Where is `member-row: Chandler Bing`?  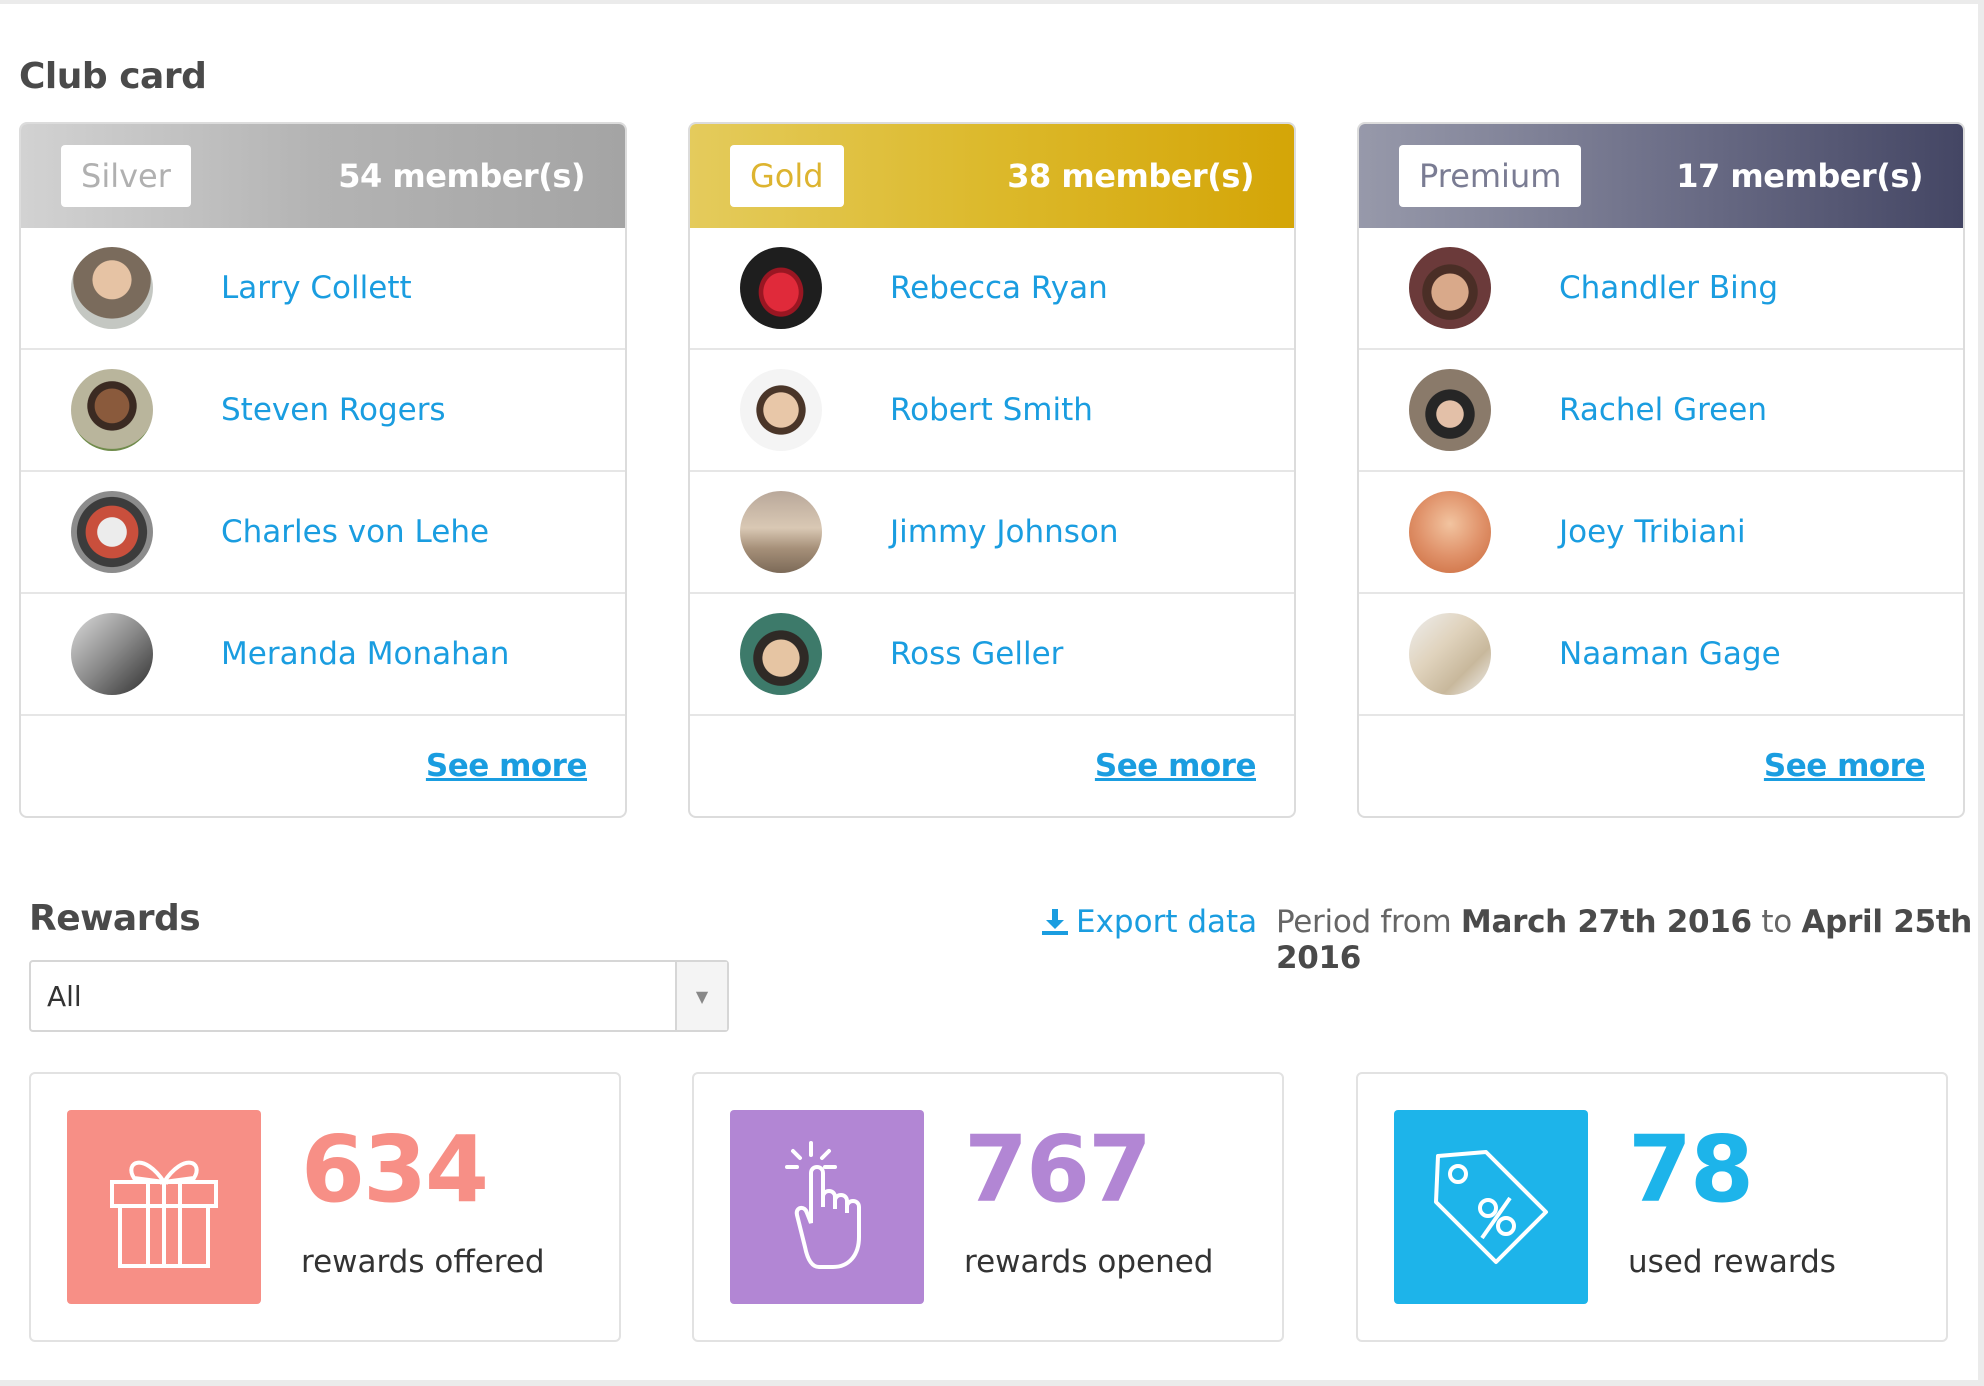 member-row: Chandler Bing is located at coordinates (1661, 289).